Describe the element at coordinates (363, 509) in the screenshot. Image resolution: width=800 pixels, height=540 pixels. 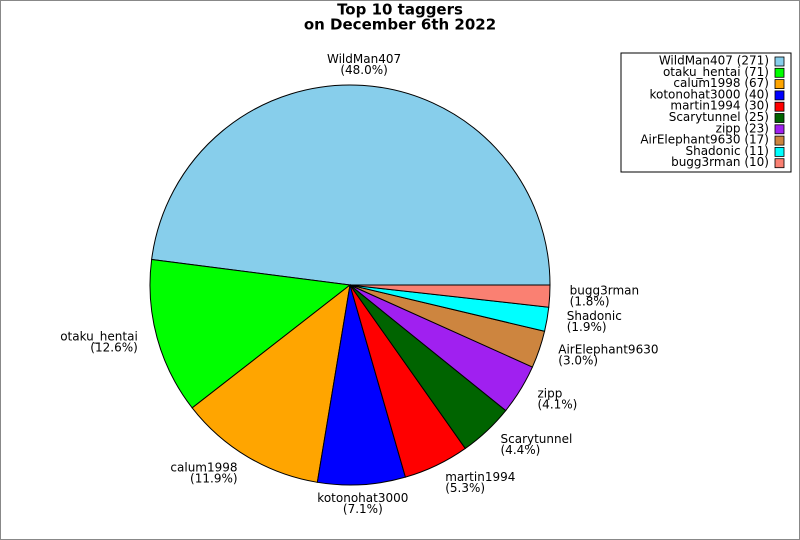
I see `slice-percent: (7.1%)` at that location.